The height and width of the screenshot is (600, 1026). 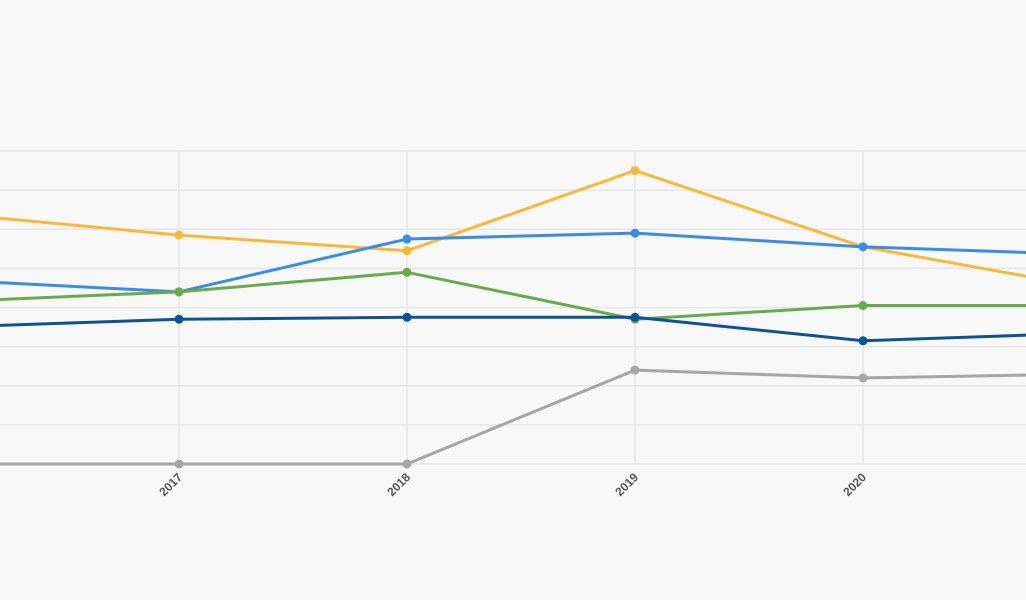 I want to click on x-axis-ticks: 2017 2018 2019 2020, so click(x=512, y=484).